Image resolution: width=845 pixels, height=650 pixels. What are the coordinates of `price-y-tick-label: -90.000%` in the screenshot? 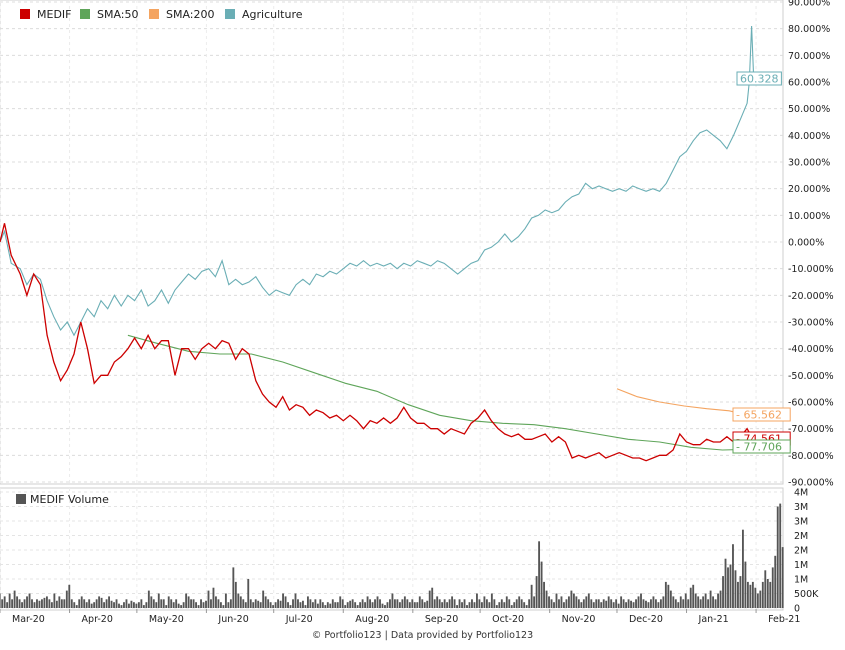 It's located at (811, 483).